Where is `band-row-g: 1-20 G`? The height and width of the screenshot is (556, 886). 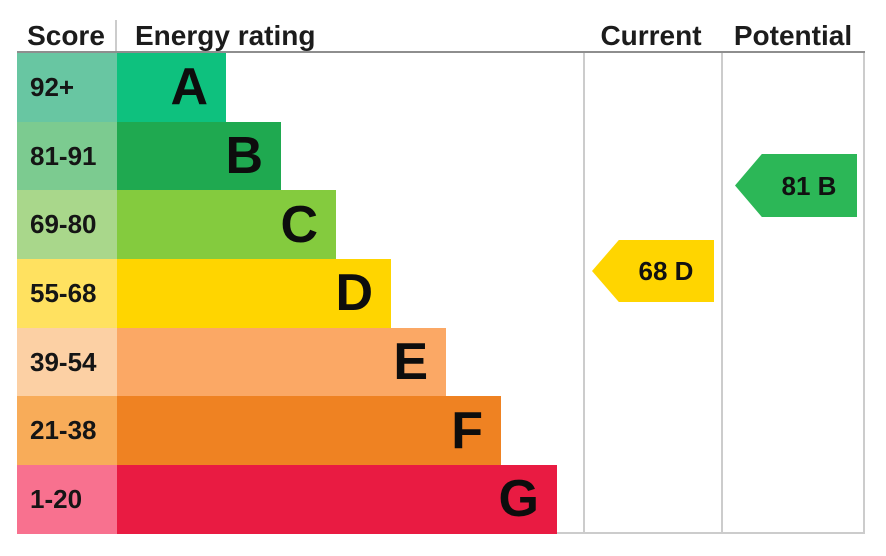
band-row-g: 1-20 G is located at coordinates (441, 499).